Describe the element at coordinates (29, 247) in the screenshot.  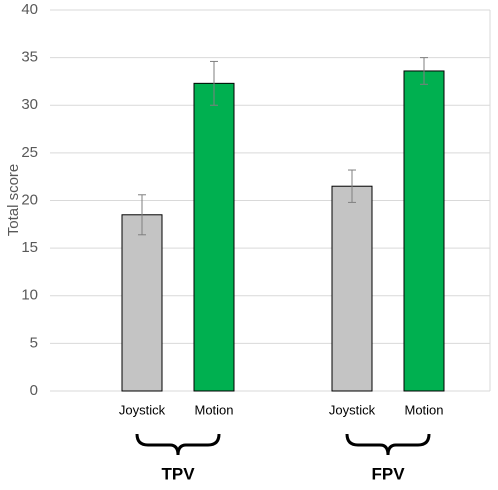
I see `y-tick-label: 15` at that location.